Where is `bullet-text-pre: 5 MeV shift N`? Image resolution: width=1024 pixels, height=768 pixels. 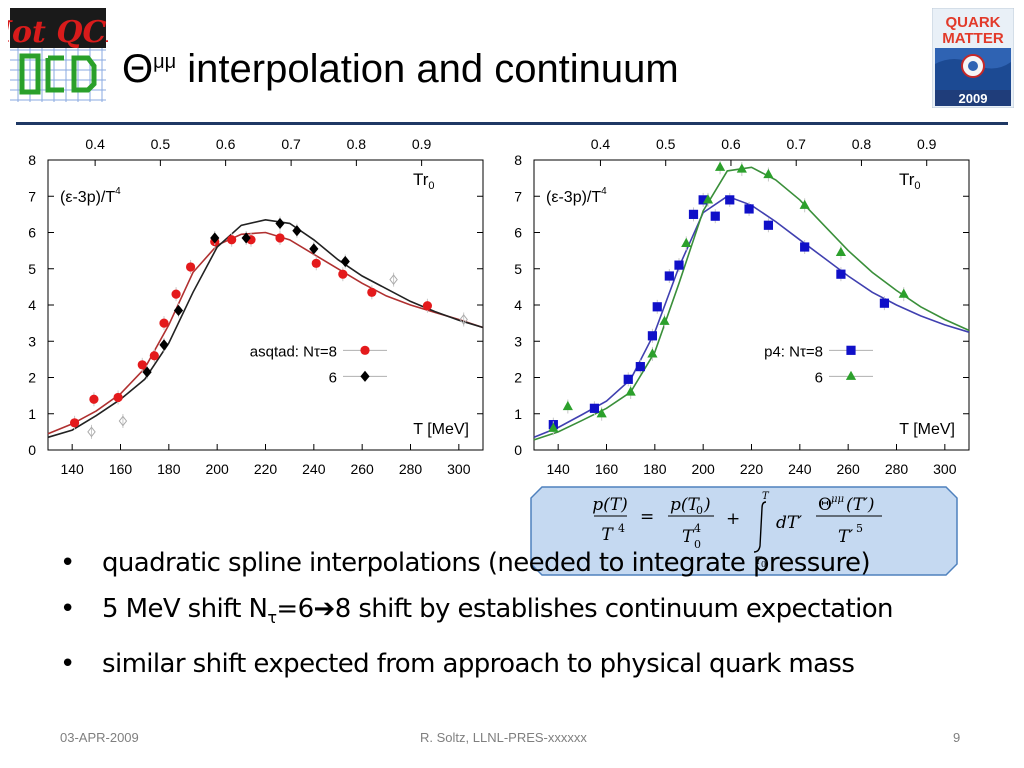
bullet-text-pre: 5 MeV shift N is located at coordinates (185, 609).